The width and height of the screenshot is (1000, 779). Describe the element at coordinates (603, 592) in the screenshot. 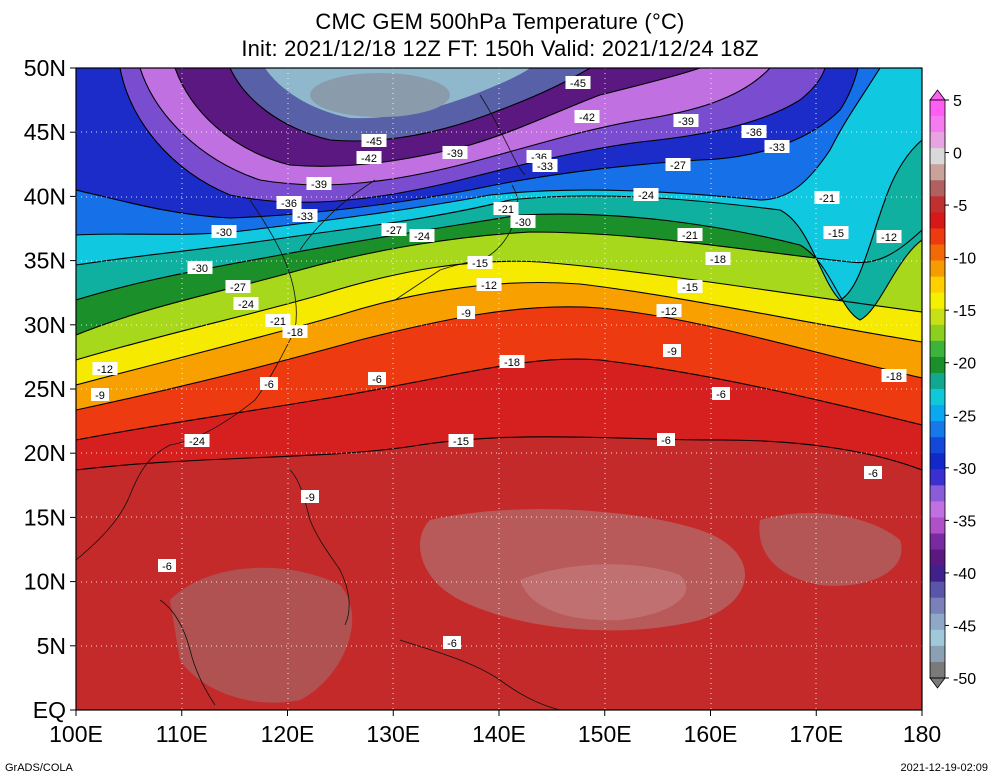

I see `tropical-patch-core` at that location.